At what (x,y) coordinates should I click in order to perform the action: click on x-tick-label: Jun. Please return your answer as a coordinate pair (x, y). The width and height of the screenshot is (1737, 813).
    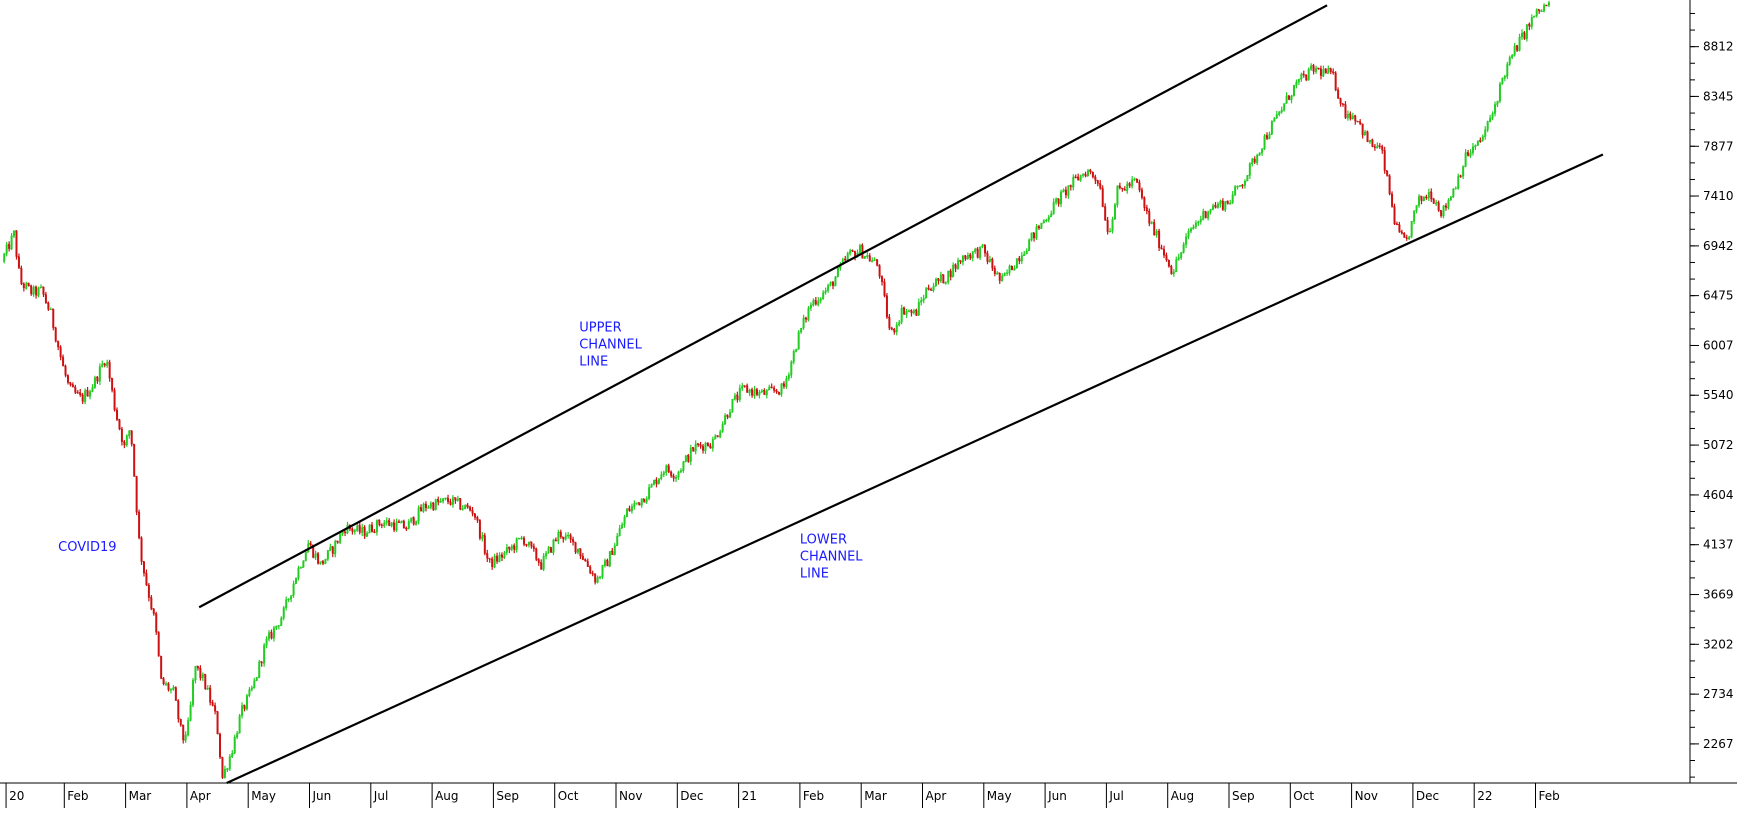
    Looking at the image, I should click on (322, 796).